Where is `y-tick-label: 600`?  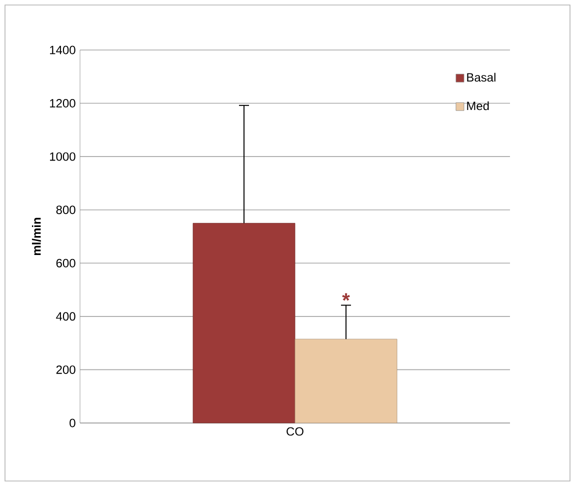 y-tick-label: 600 is located at coordinates (66, 263).